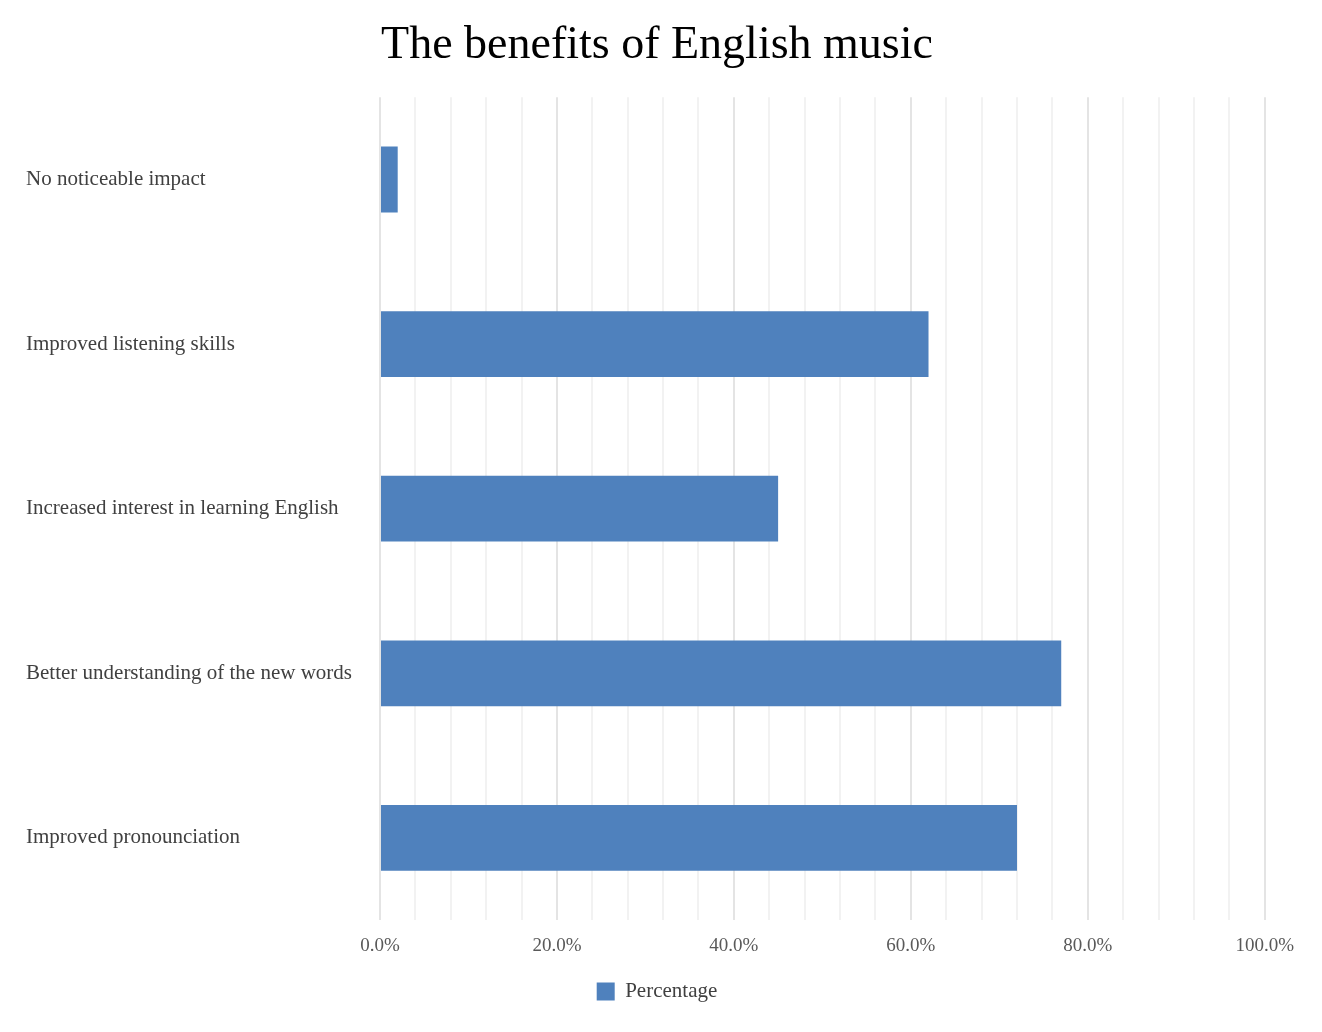  What do you see at coordinates (116, 178) in the screenshot?
I see `y-tick-label: No noticeable impact` at bounding box center [116, 178].